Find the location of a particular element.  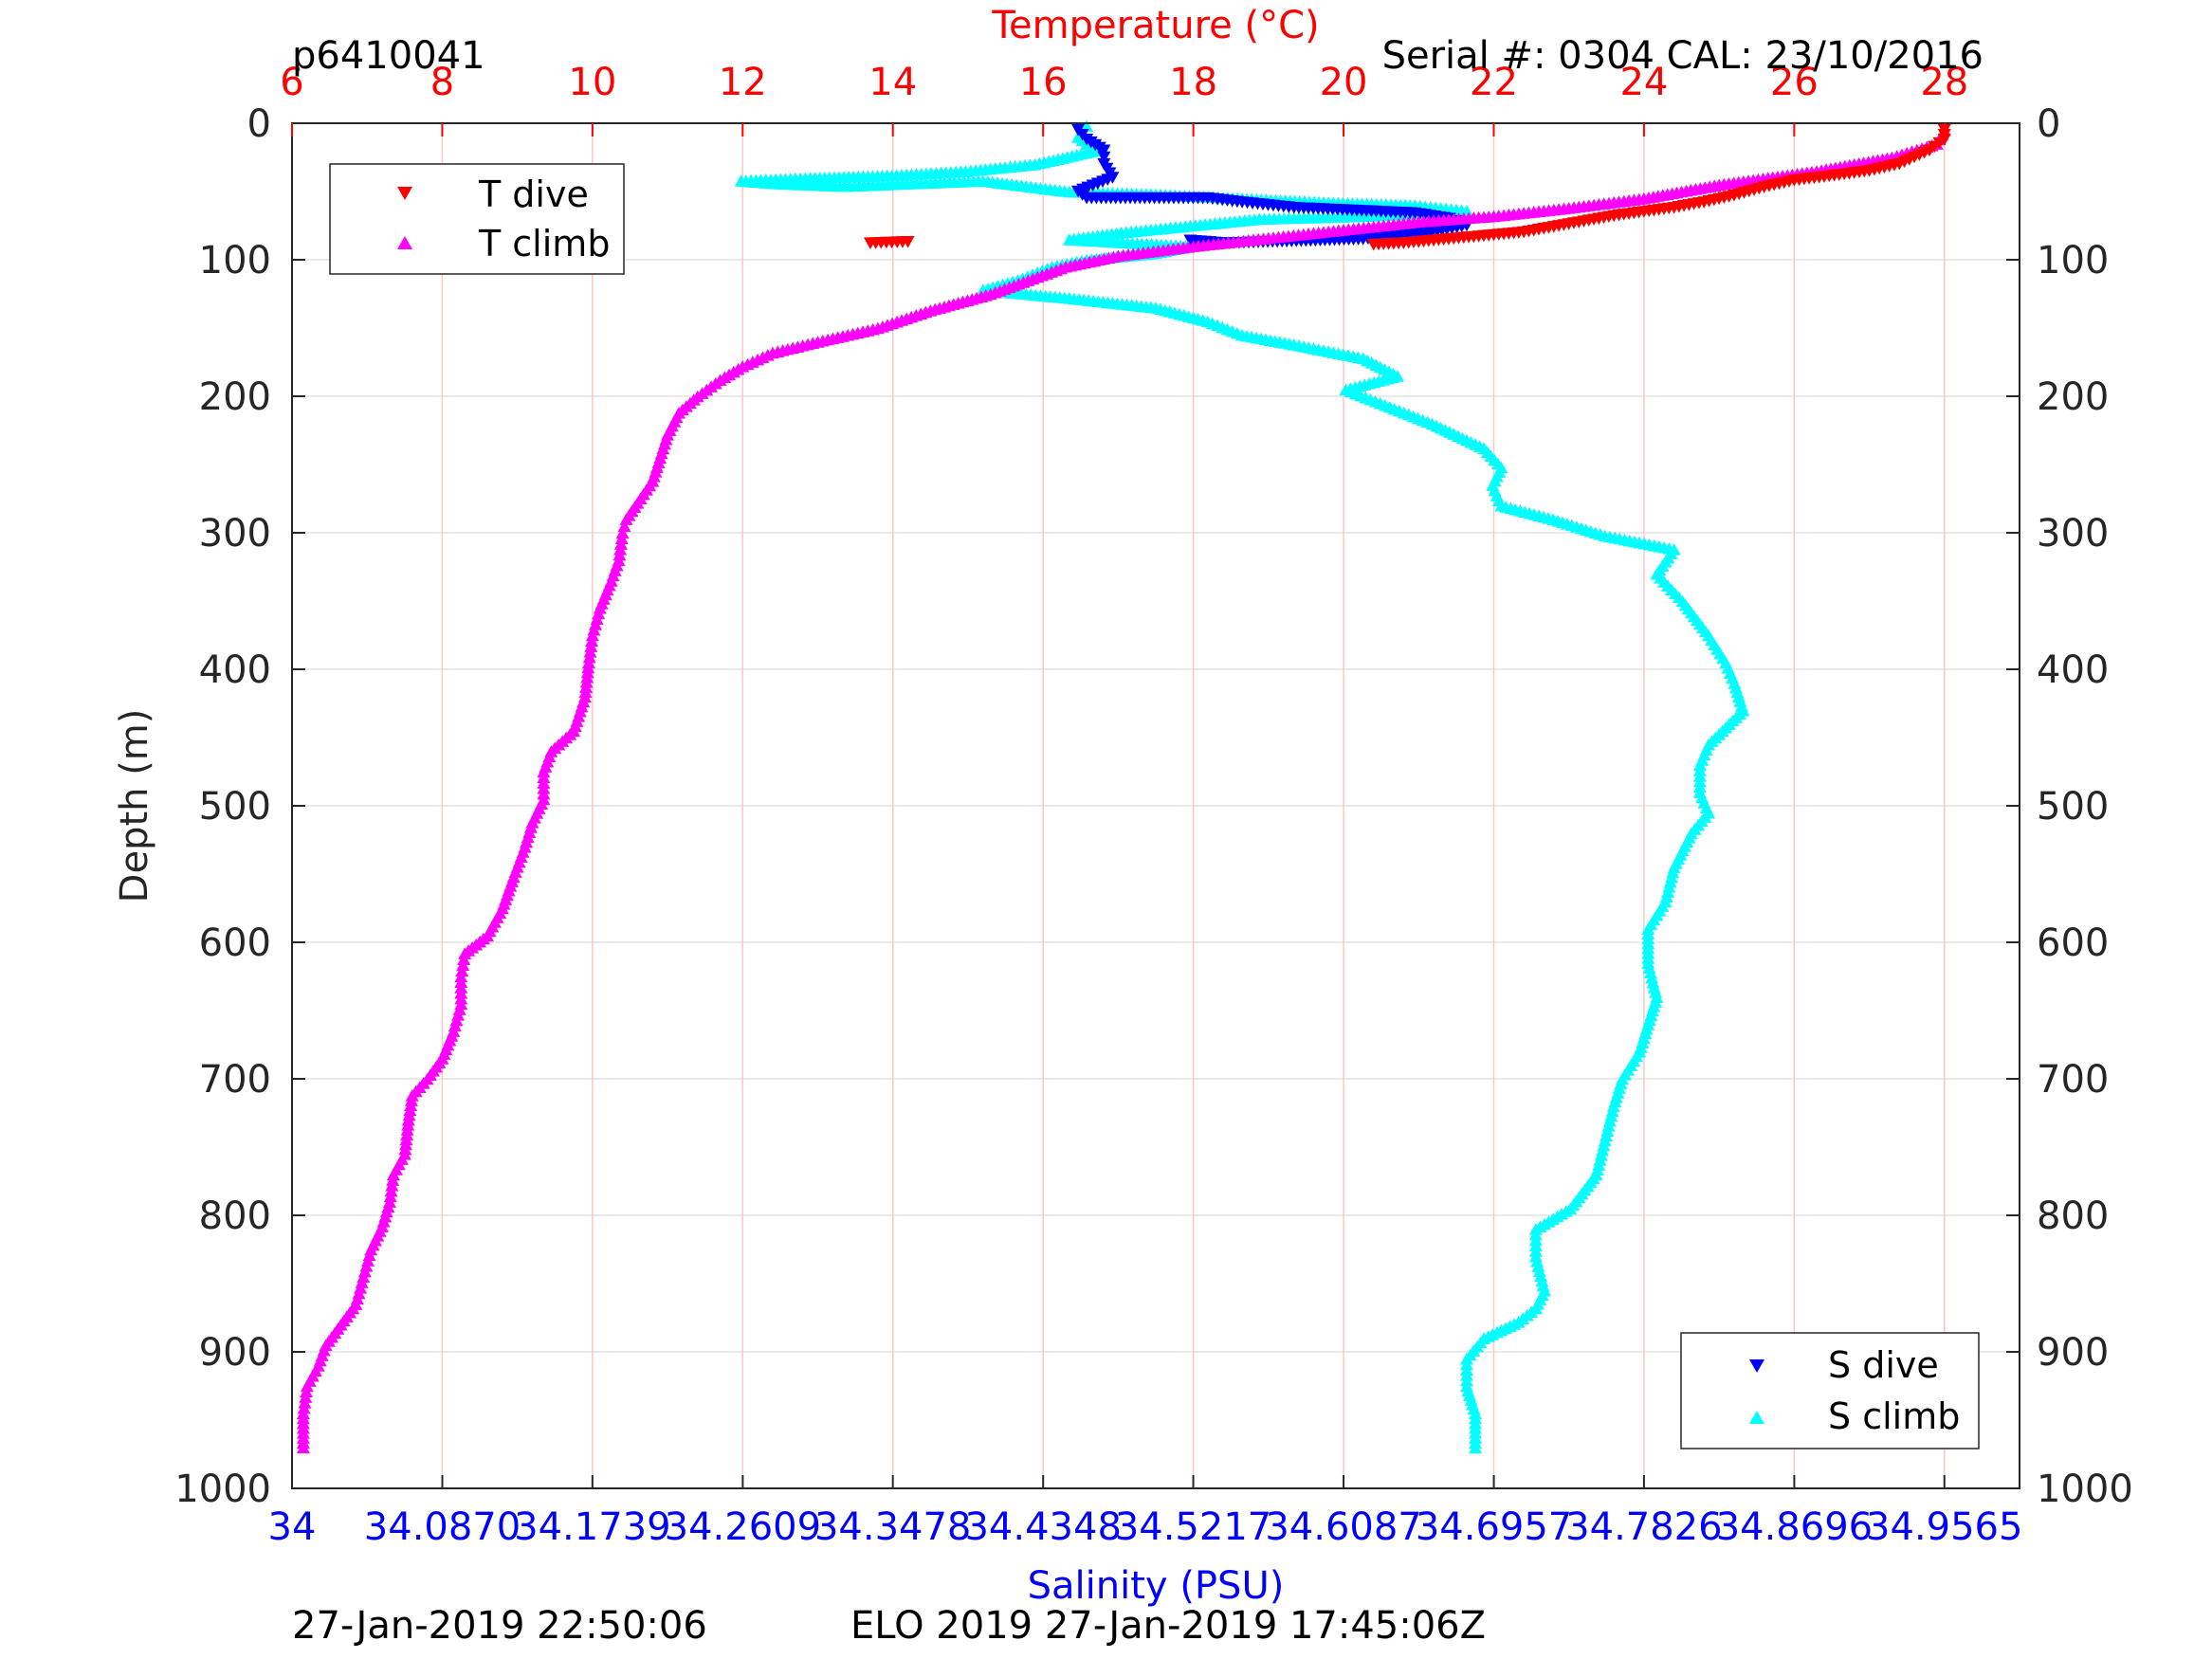

temperature-tick-label: 16 is located at coordinates (1043, 82).